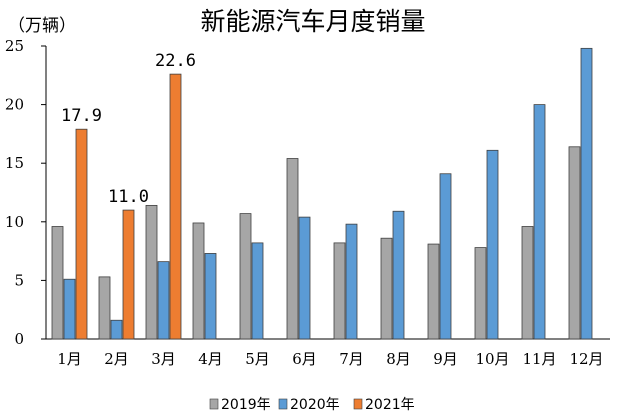 This screenshot has height=417, width=626. I want to click on x-tick-label: 8月, so click(398, 359).